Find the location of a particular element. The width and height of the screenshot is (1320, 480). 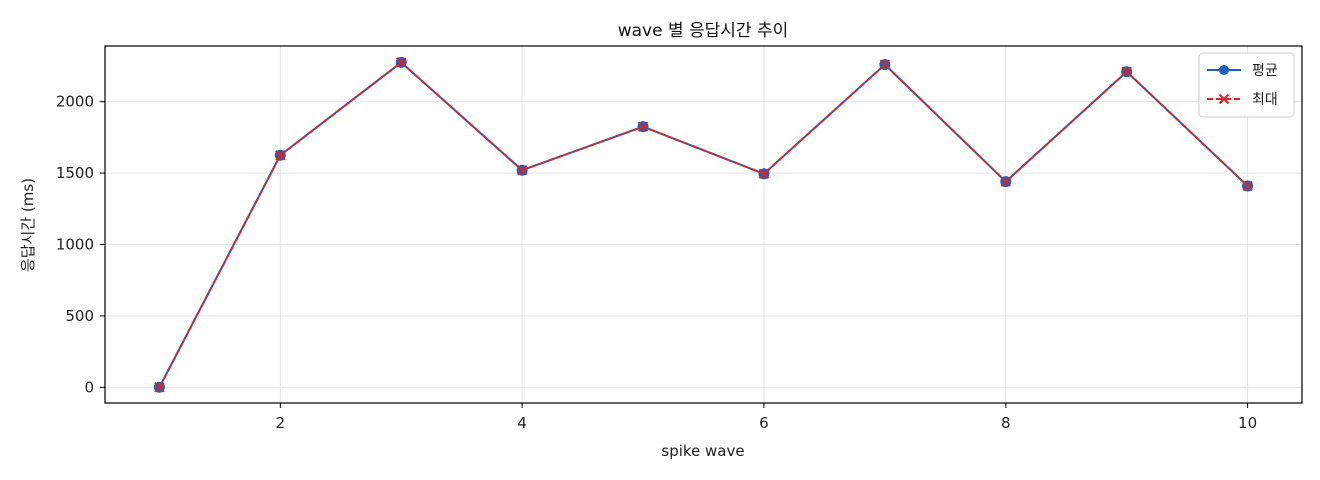

legend-marker-max is located at coordinates (1224, 99).